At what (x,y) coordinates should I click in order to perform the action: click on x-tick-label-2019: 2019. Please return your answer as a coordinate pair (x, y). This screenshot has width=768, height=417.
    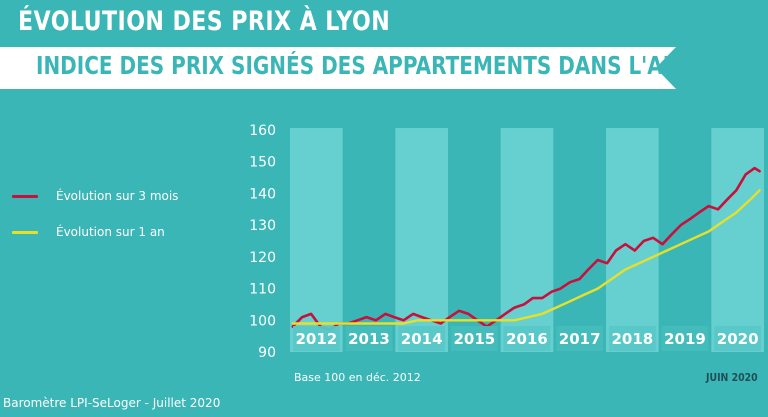
    Looking at the image, I should click on (685, 339).